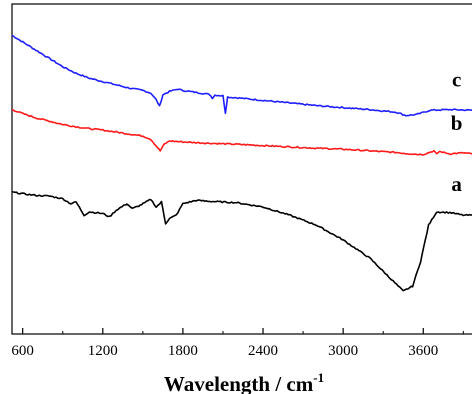 This screenshot has width=472, height=394. I want to click on x-axis-ticks, so click(243, 331).